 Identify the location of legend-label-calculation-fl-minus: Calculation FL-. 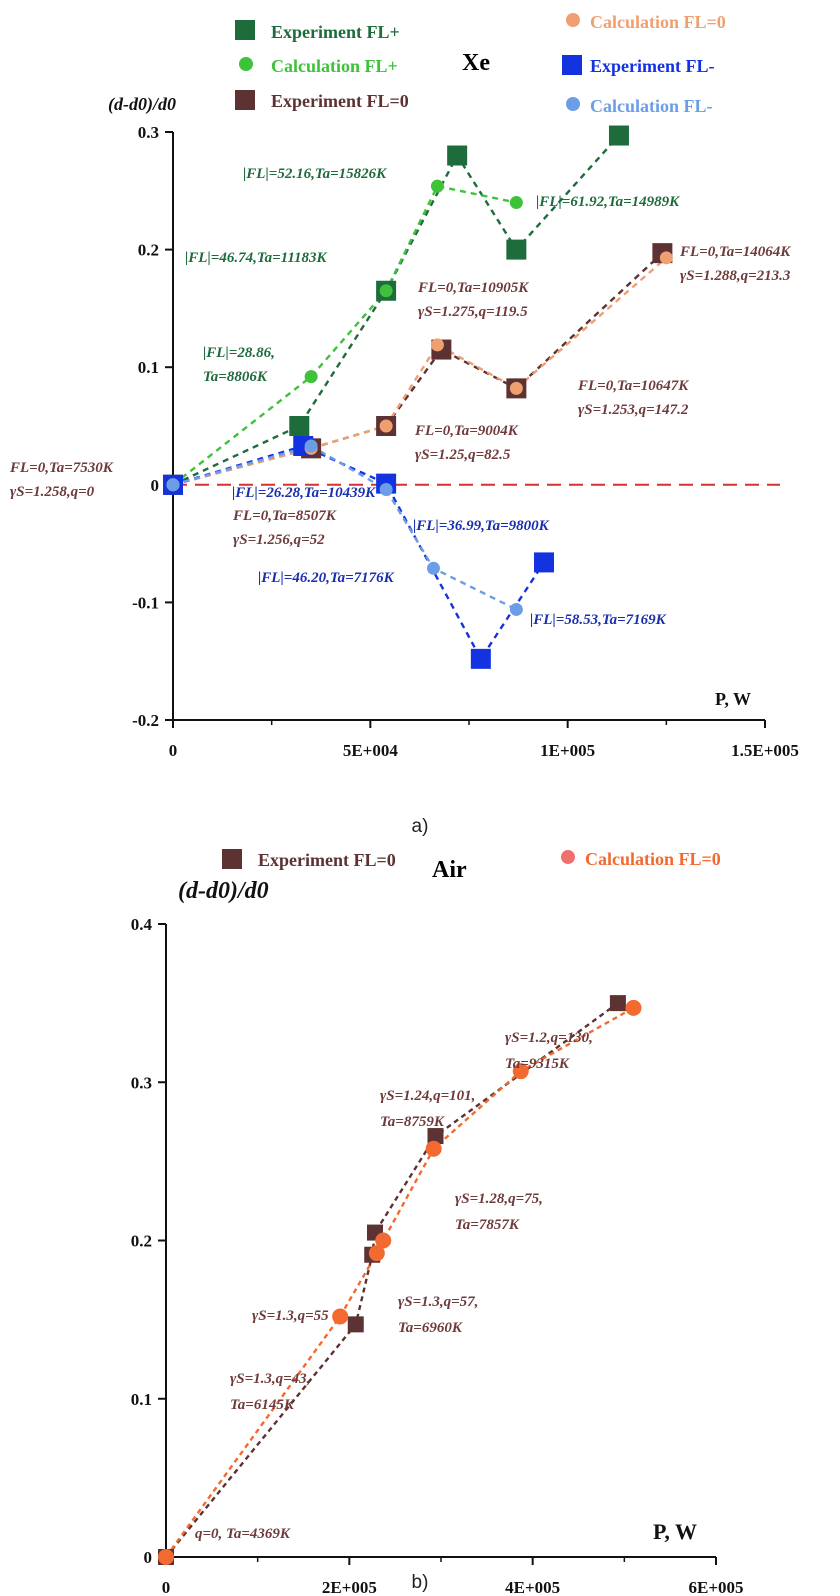
(651, 106).